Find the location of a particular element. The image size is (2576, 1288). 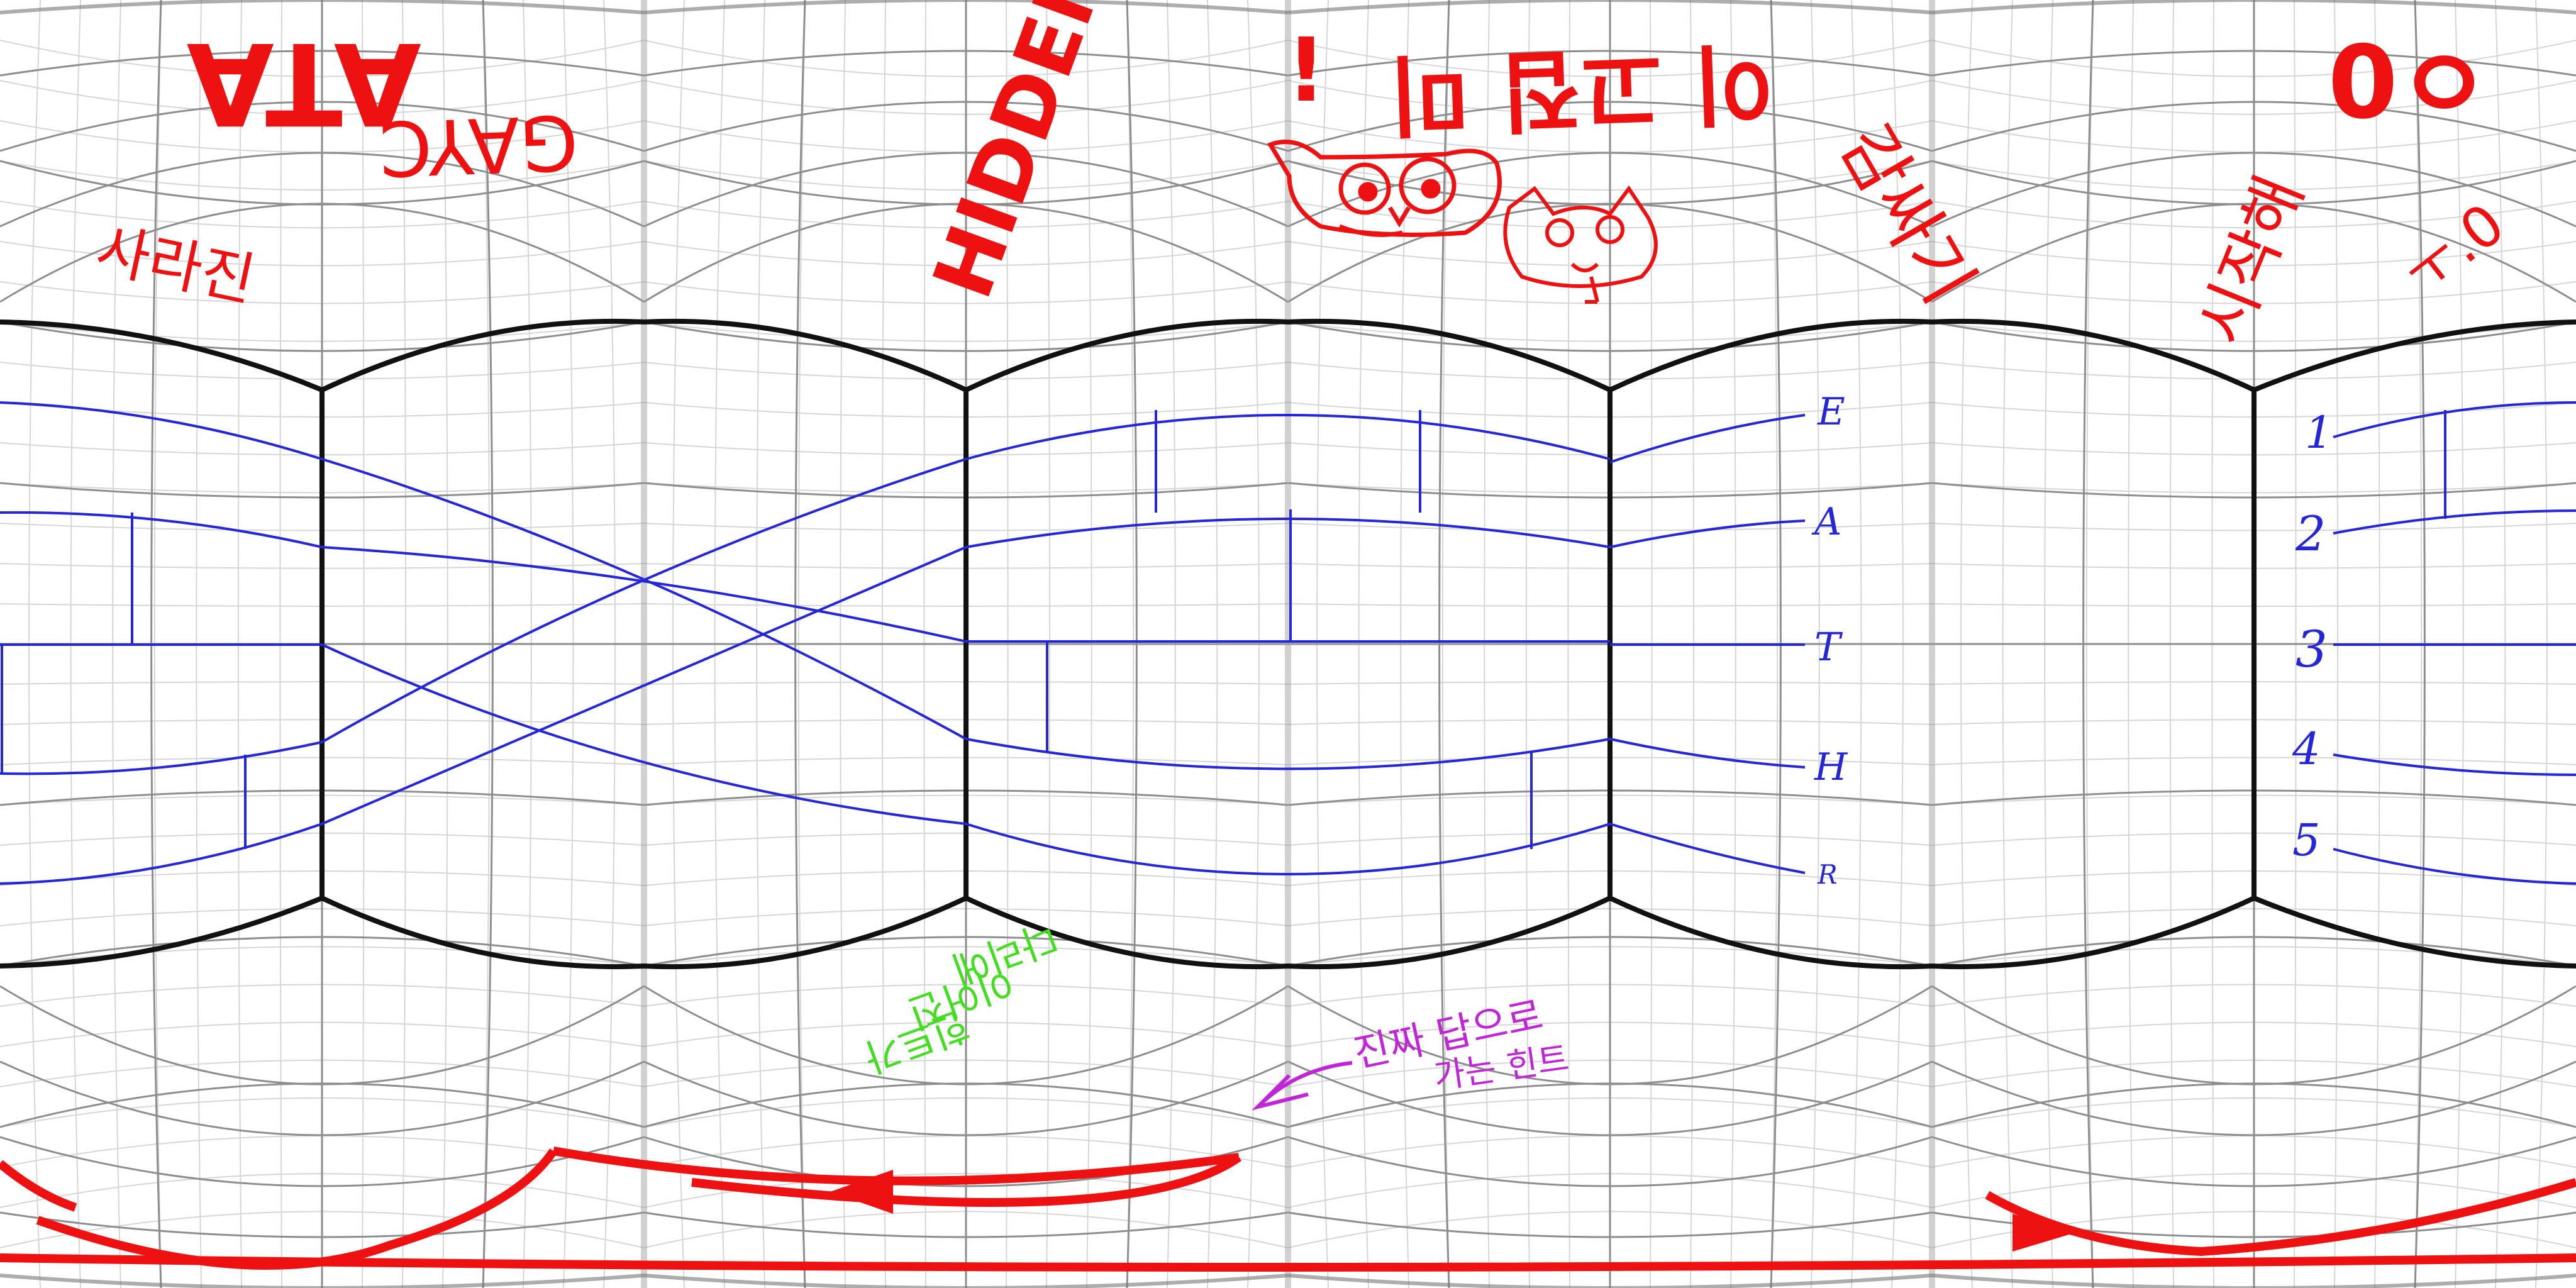

ladder-label-h: H is located at coordinates (1831, 767).